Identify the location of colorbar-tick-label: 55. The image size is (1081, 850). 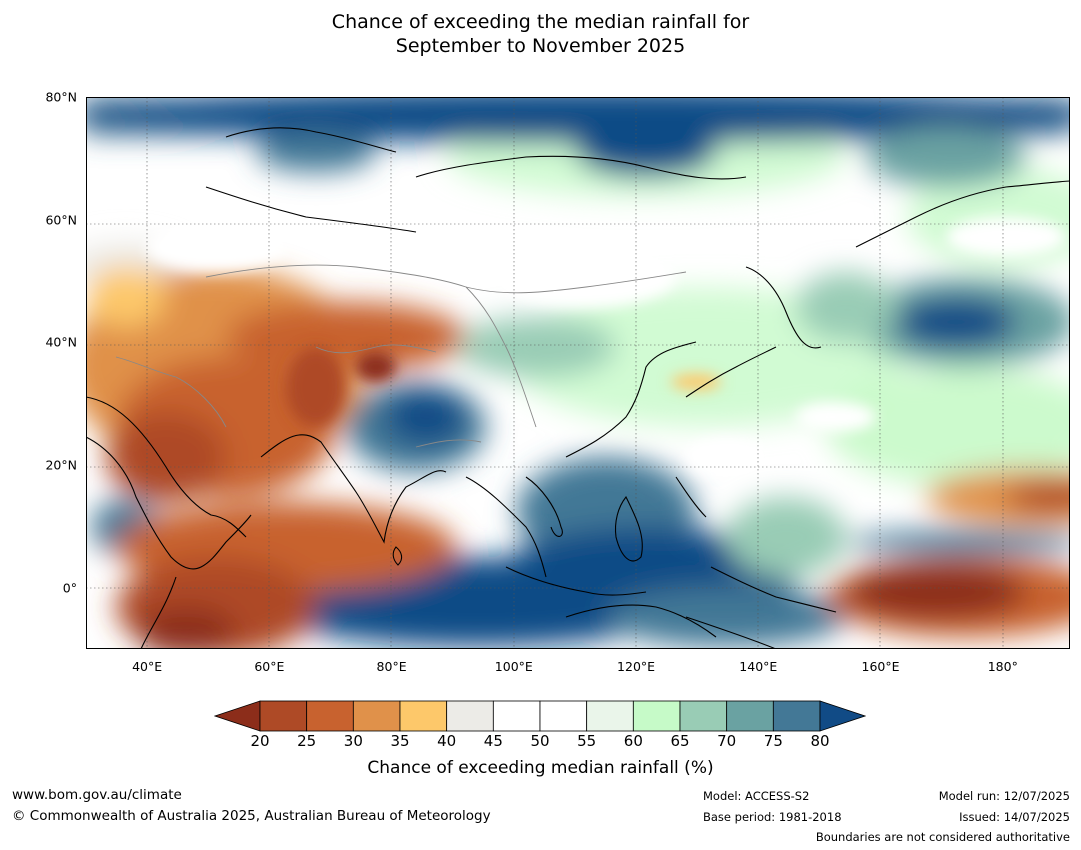
(587, 741).